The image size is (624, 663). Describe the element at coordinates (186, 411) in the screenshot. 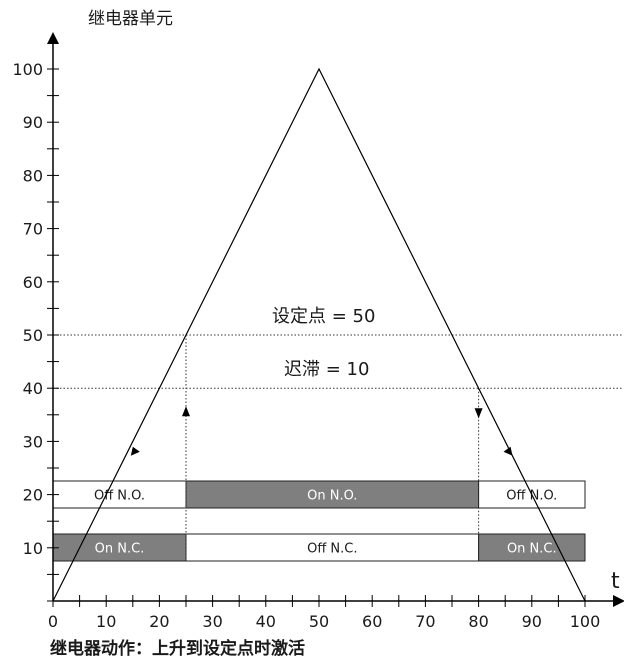

I see `rise-guide-arrow` at that location.